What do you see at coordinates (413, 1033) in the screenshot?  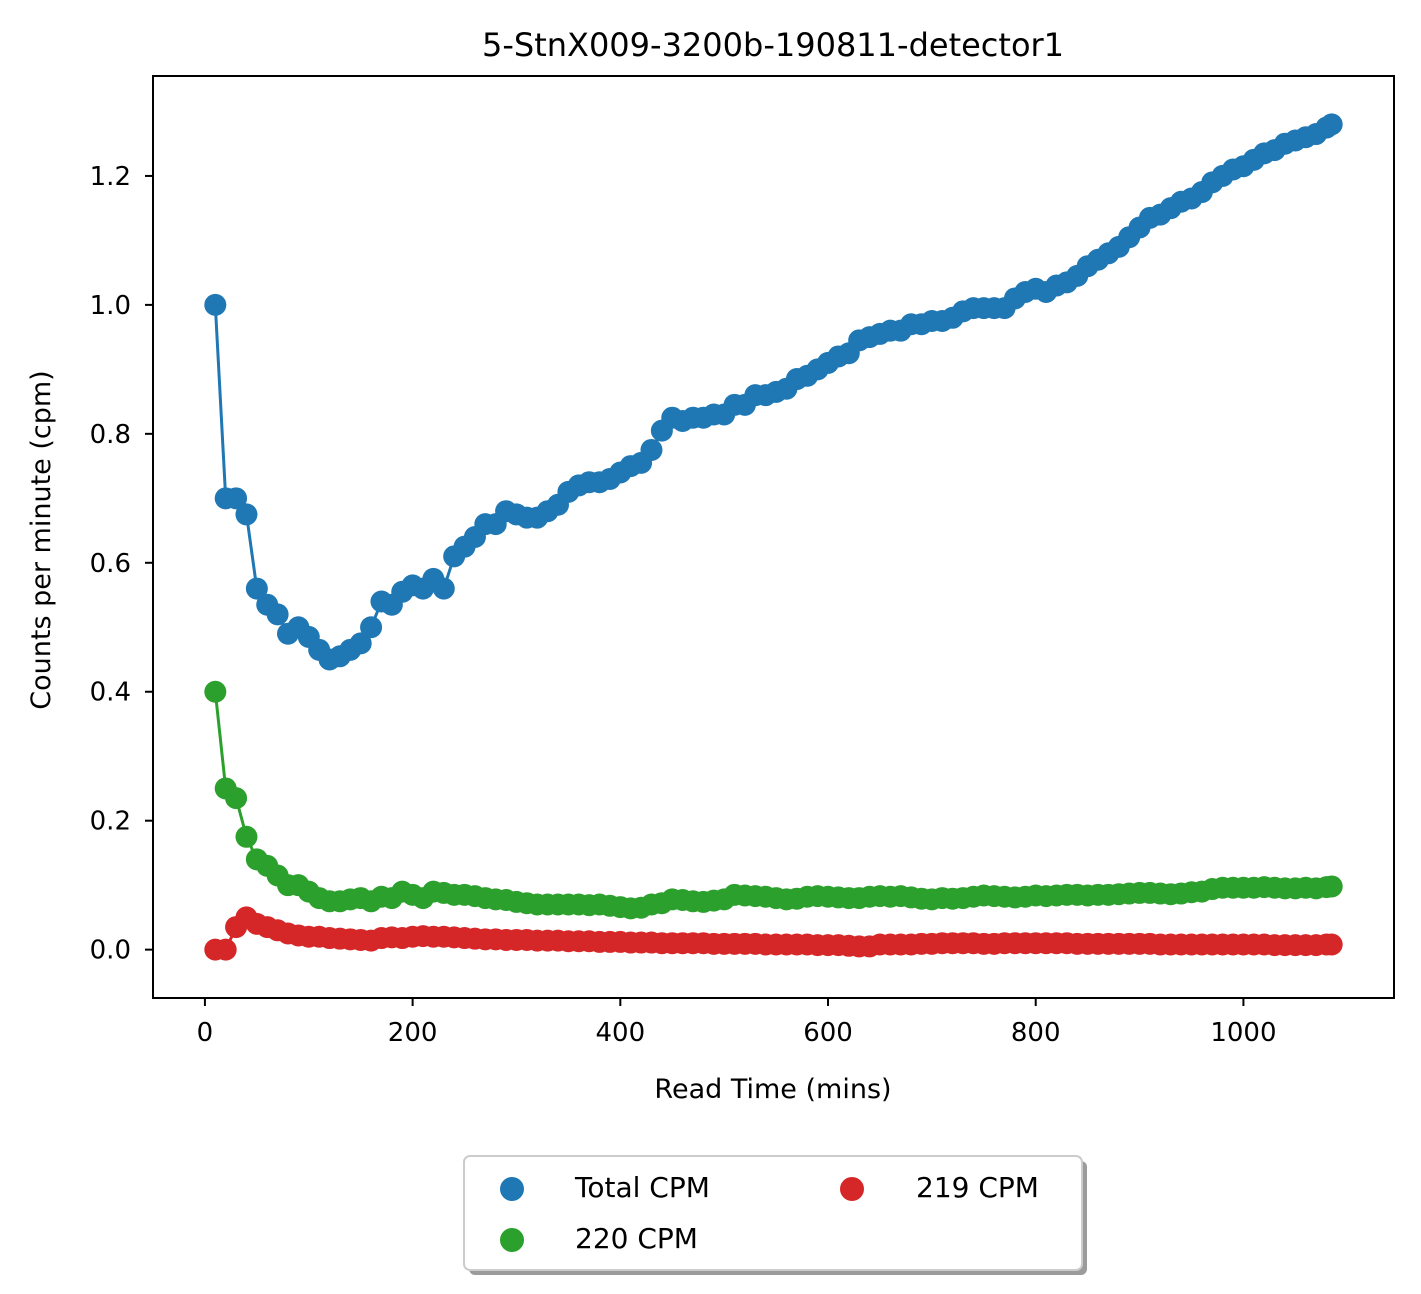 I see `x-tick-label: 200` at bounding box center [413, 1033].